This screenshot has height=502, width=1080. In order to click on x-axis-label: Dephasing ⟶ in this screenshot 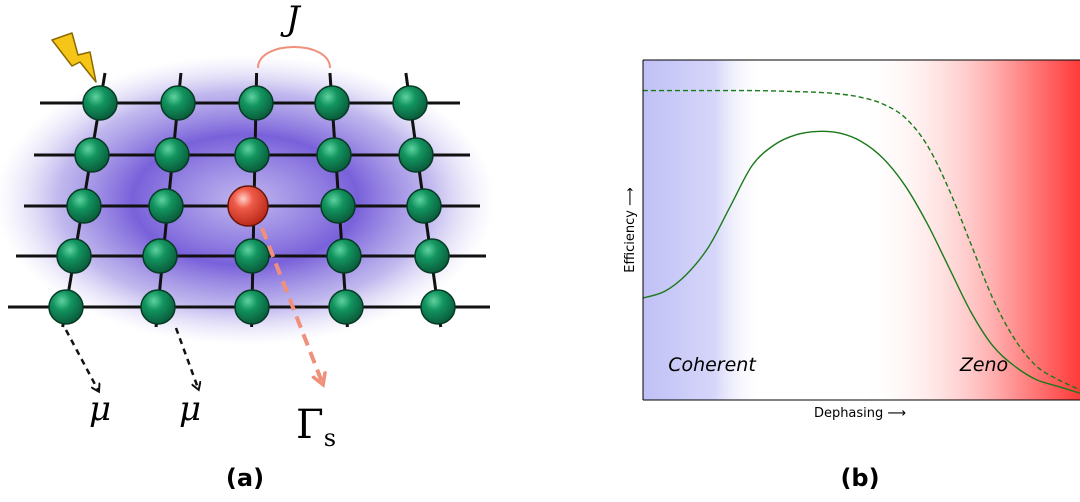, I will do `click(860, 413)`.